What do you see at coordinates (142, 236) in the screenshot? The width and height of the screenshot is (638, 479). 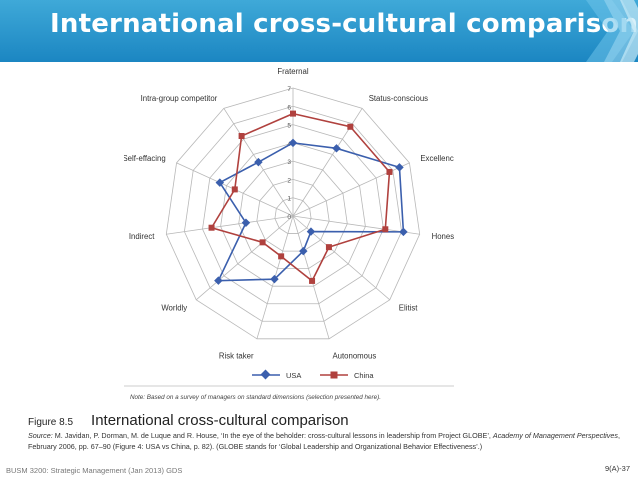 I see `axis-label: Indirect` at bounding box center [142, 236].